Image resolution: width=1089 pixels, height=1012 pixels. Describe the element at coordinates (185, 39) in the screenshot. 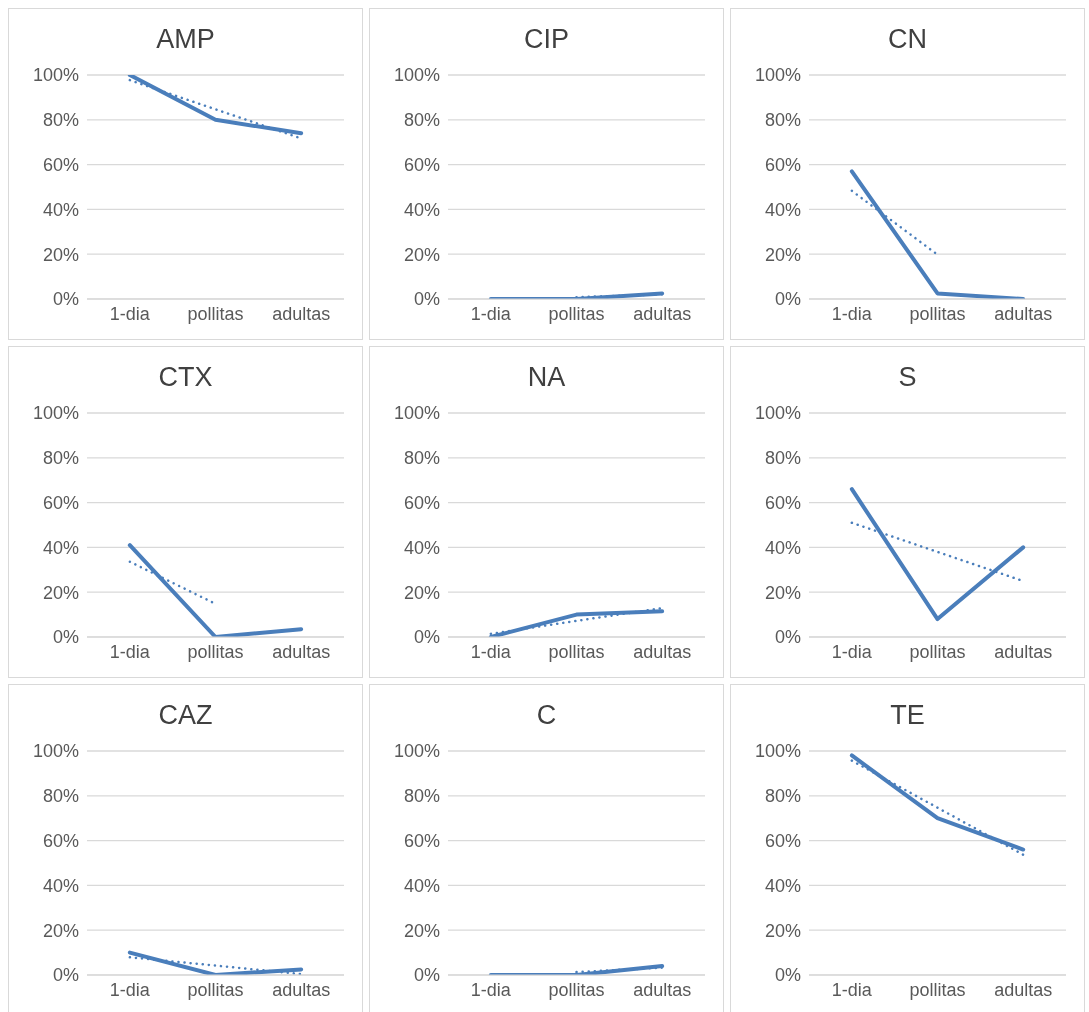

I see `chart-title: AMP` at that location.